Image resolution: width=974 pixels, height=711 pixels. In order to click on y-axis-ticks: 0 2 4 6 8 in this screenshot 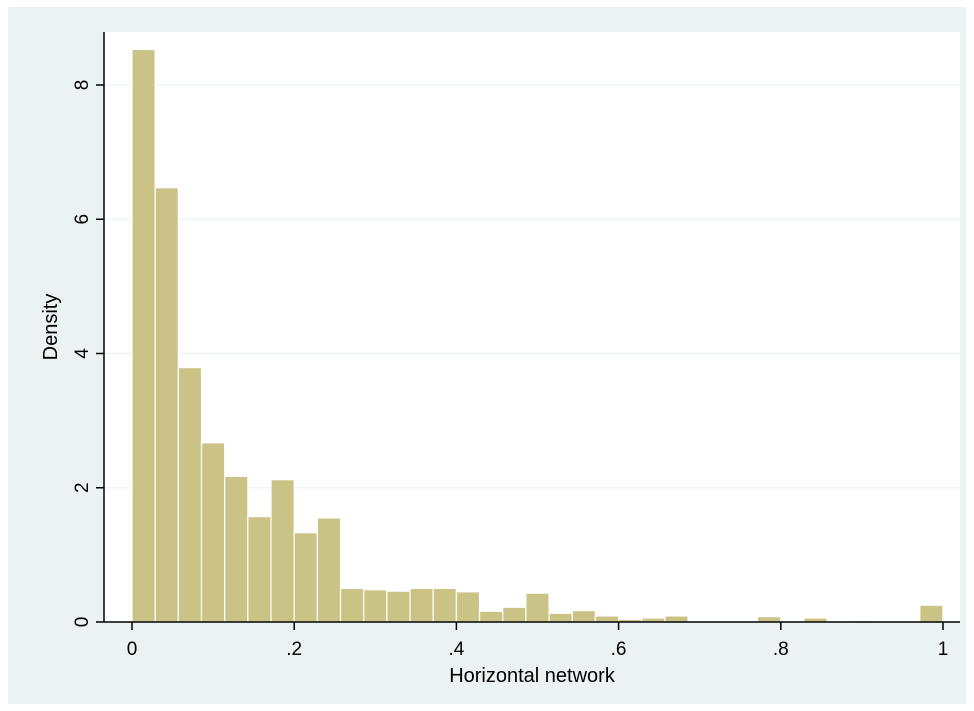, I will do `click(88, 354)`.